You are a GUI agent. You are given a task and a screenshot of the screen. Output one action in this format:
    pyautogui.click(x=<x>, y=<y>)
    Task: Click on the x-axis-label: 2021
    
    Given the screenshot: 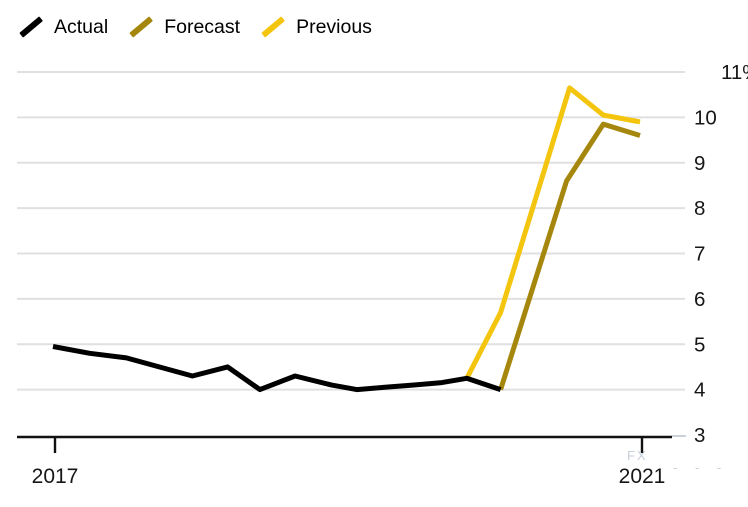 What is the action you would take?
    pyautogui.click(x=642, y=476)
    